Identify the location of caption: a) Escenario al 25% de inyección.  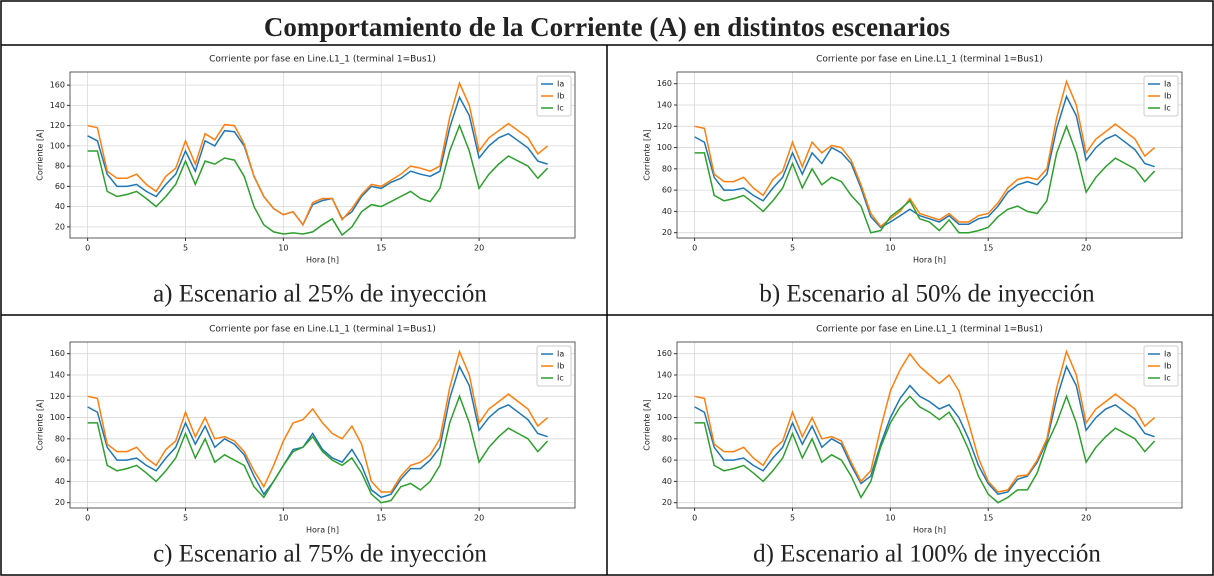
(320, 294).